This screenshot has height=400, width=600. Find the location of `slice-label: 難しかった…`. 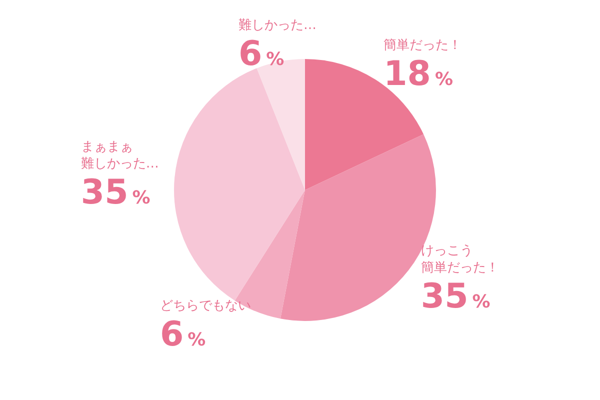

slice-label: 難しかった… is located at coordinates (277, 25).